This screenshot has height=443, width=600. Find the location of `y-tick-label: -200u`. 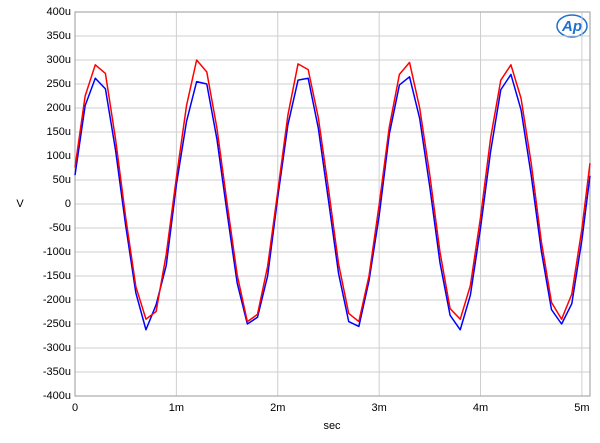

y-tick-label: -200u is located at coordinates (57, 300).